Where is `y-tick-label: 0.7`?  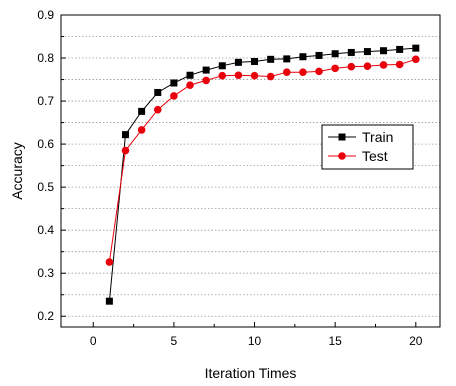
y-tick-label: 0.7 is located at coordinates (45, 101).